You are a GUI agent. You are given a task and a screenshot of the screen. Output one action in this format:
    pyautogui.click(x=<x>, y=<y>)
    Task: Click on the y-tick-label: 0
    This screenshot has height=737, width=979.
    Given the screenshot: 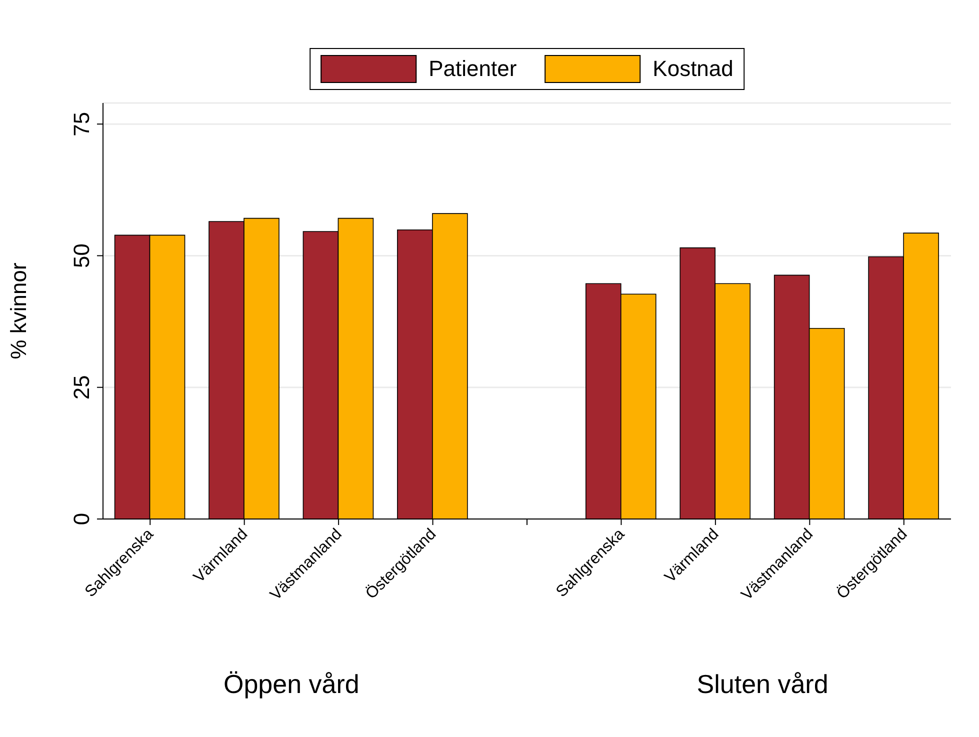 What is the action you would take?
    pyautogui.click(x=81, y=519)
    